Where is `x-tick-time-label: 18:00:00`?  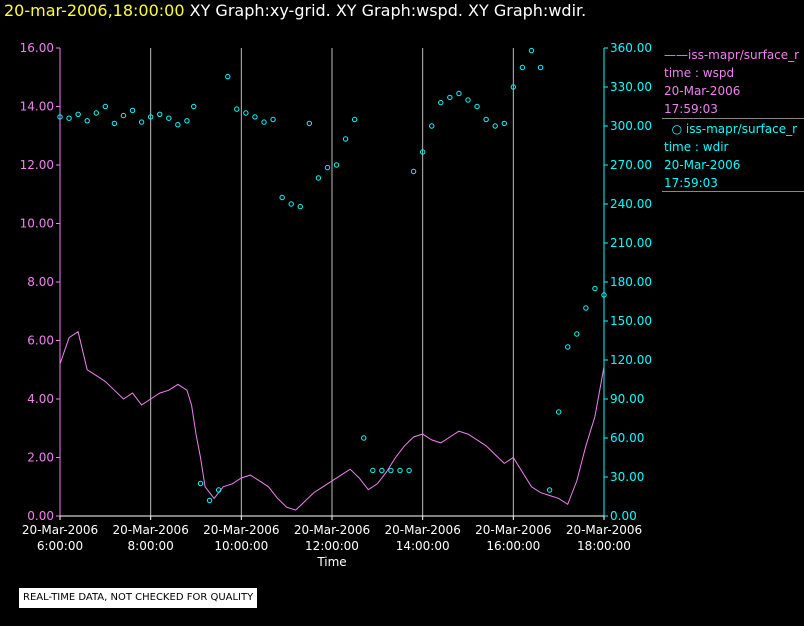 x-tick-time-label: 18:00:00 is located at coordinates (604, 546).